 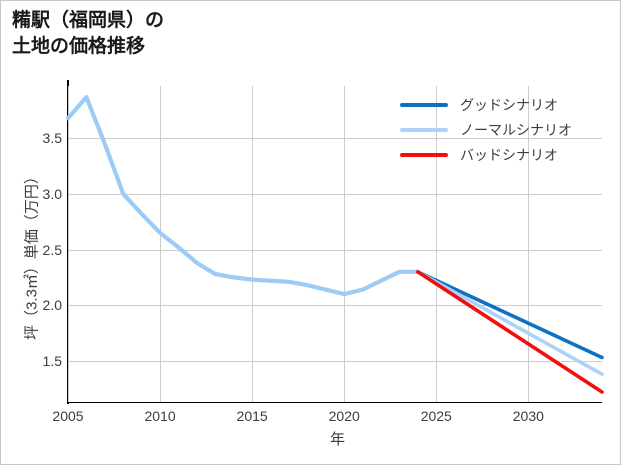 What do you see at coordinates (88, 33) in the screenshot?
I see `page-title: 糒駅（福岡県）の 土地の価格推移` at bounding box center [88, 33].